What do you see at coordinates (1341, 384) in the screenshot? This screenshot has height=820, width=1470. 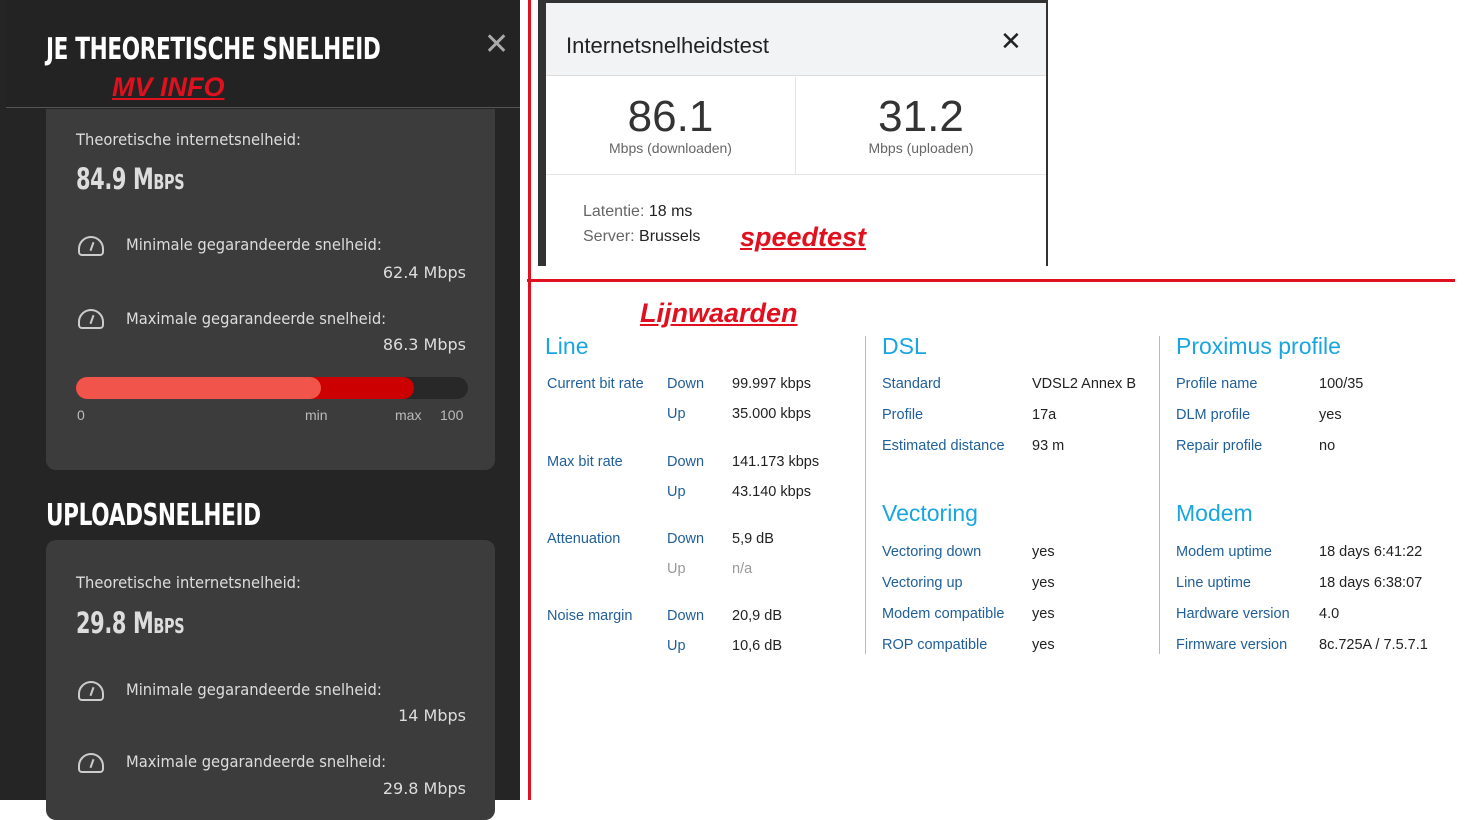 I see `proximus-row-value: 100/35` at bounding box center [1341, 384].